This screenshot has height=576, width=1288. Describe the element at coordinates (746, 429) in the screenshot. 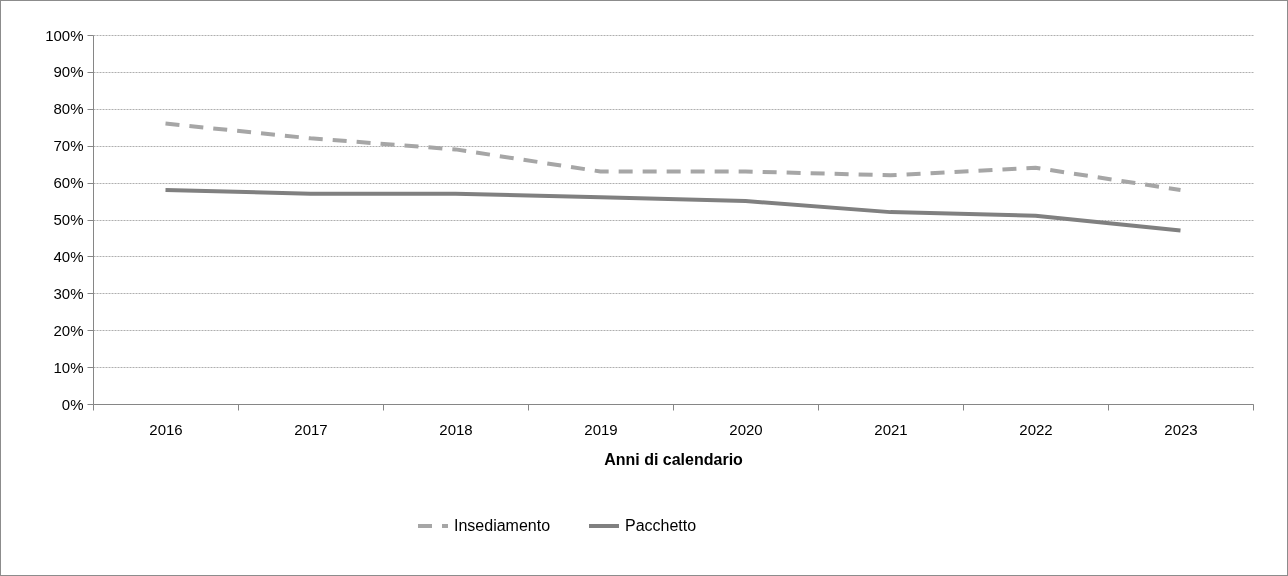

I see `x-tick-label: 2020` at that location.